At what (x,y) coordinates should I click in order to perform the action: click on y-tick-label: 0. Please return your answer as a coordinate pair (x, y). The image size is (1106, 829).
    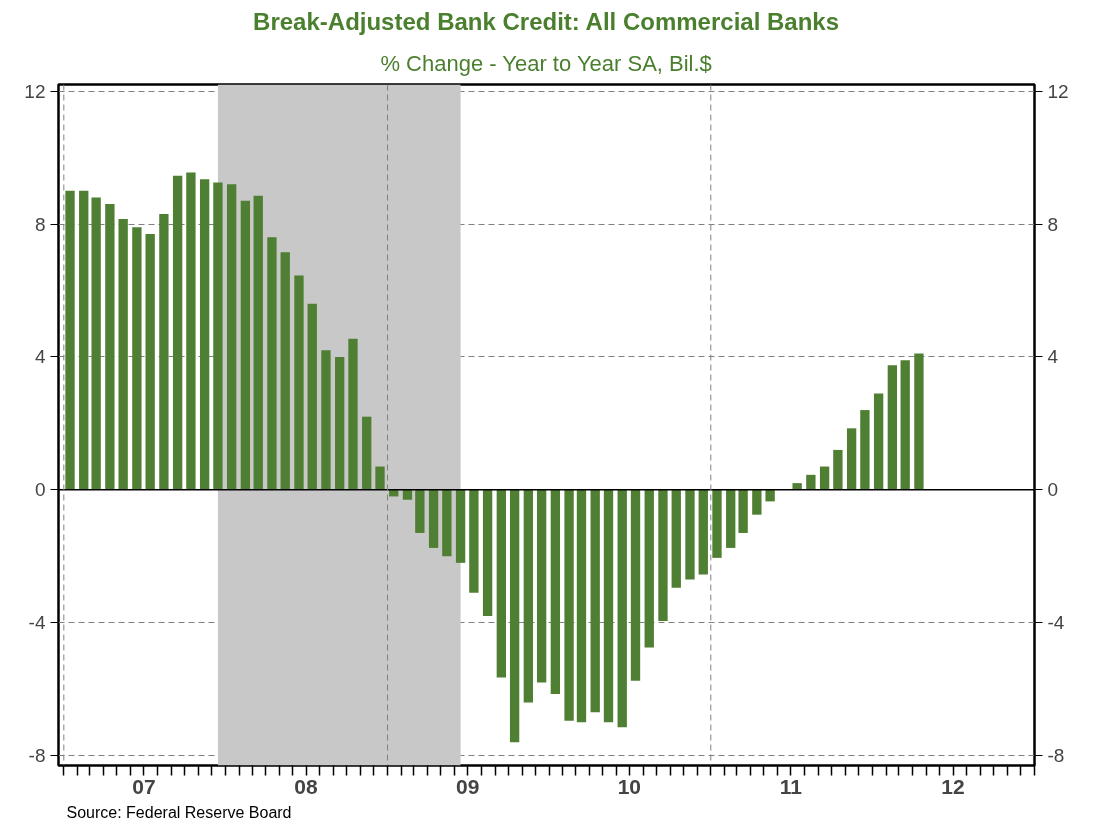
    Looking at the image, I should click on (40, 490).